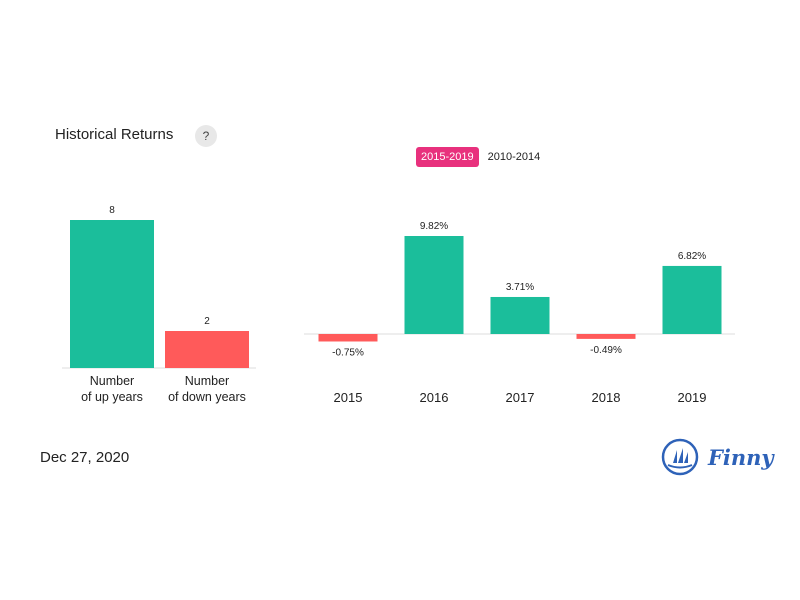 The height and width of the screenshot is (600, 800). Describe the element at coordinates (114, 134) in the screenshot. I see `chart-title: Historical Returns` at that location.